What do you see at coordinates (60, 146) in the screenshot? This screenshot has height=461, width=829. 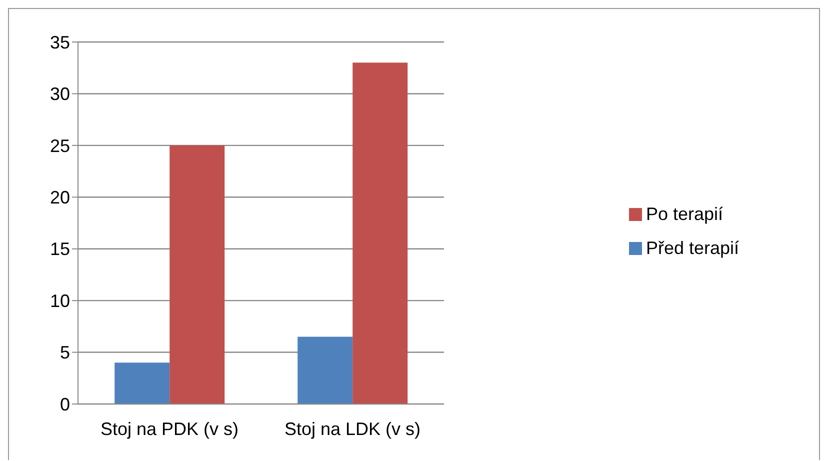 I see `y-tick-label: 25` at bounding box center [60, 146].